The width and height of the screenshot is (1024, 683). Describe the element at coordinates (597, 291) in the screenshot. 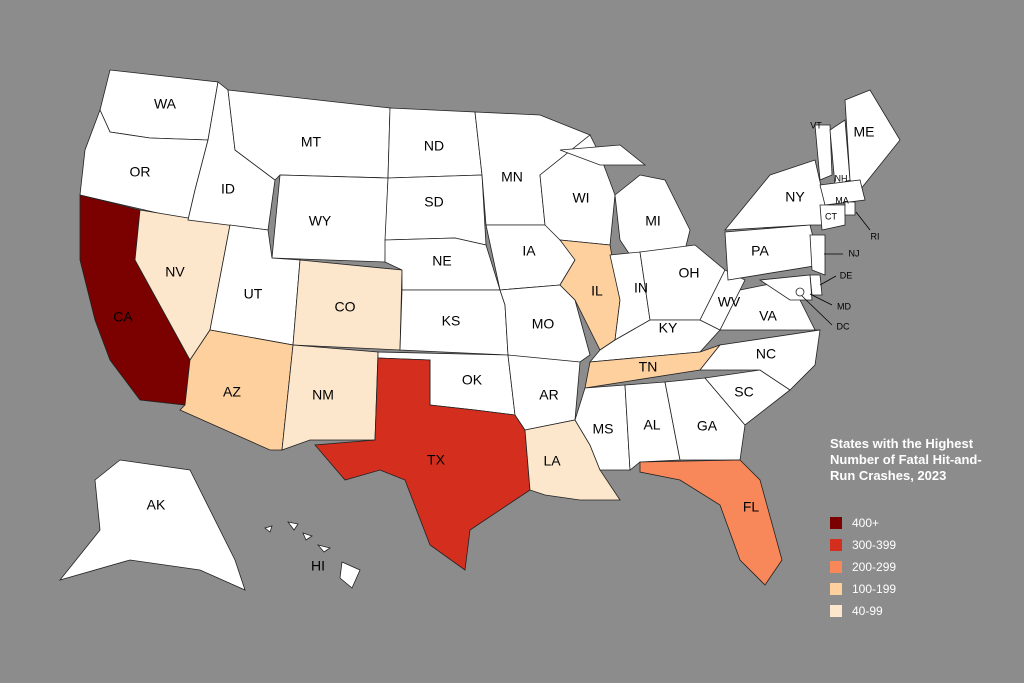

I see `state-label: IL` at that location.